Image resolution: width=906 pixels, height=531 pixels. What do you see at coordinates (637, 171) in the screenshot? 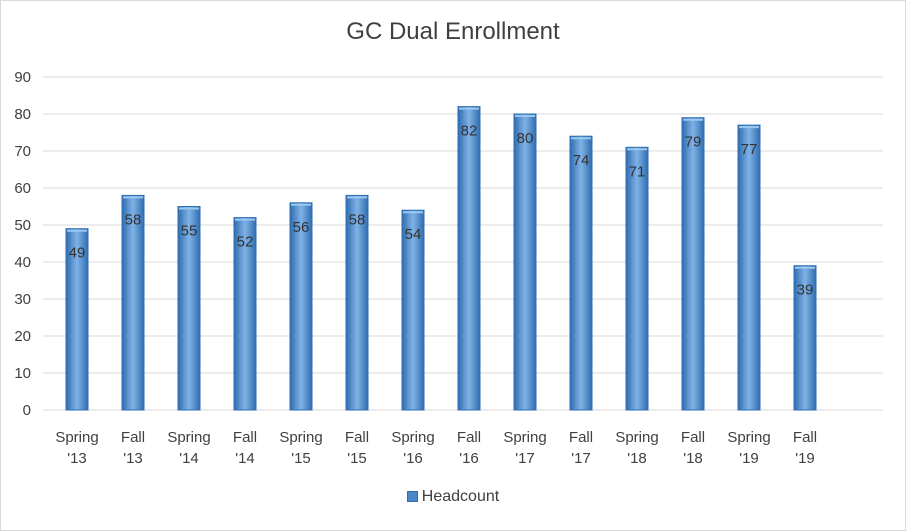
I see `data-label: 71` at bounding box center [637, 171].